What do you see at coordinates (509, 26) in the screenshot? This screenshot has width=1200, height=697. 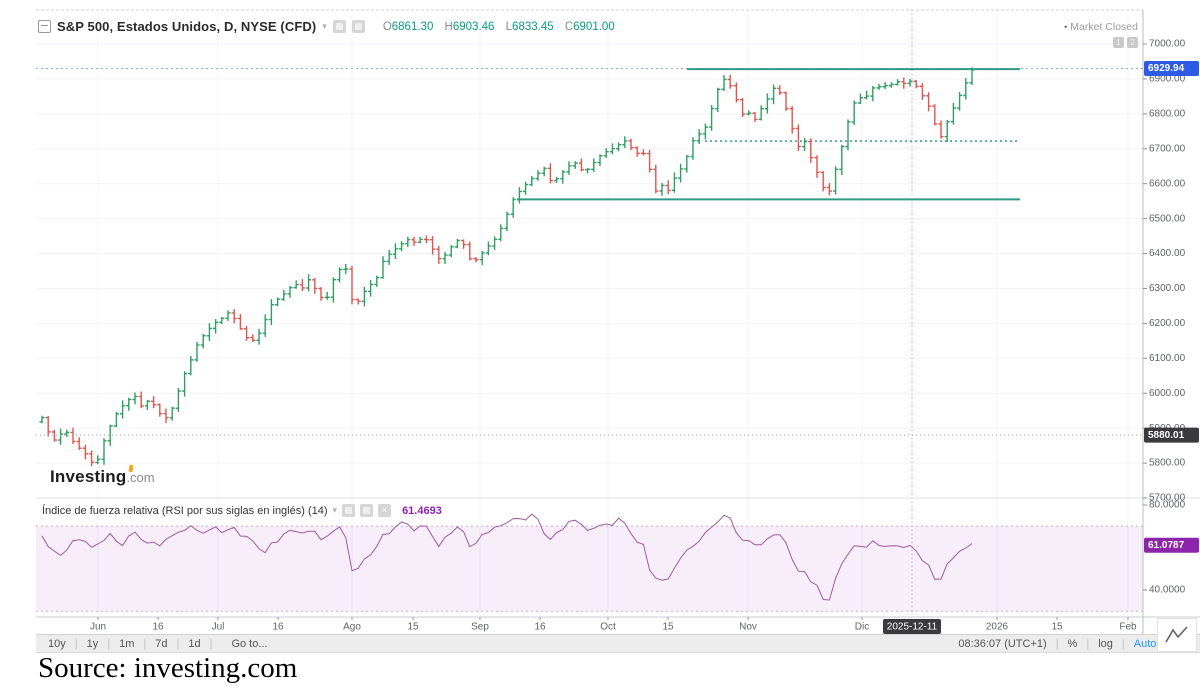 I see `low-label: L` at bounding box center [509, 26].